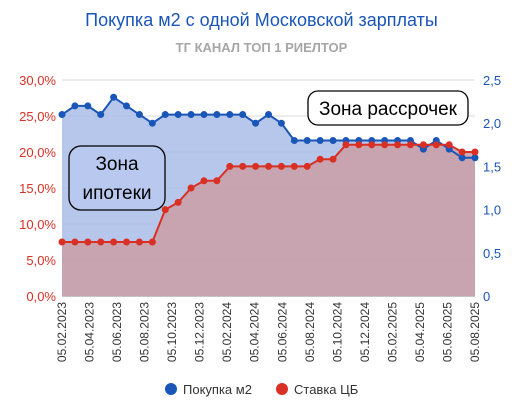 This screenshot has width=523, height=415. I want to click on x-tick-label: 05.12.2024, so click(365, 332).